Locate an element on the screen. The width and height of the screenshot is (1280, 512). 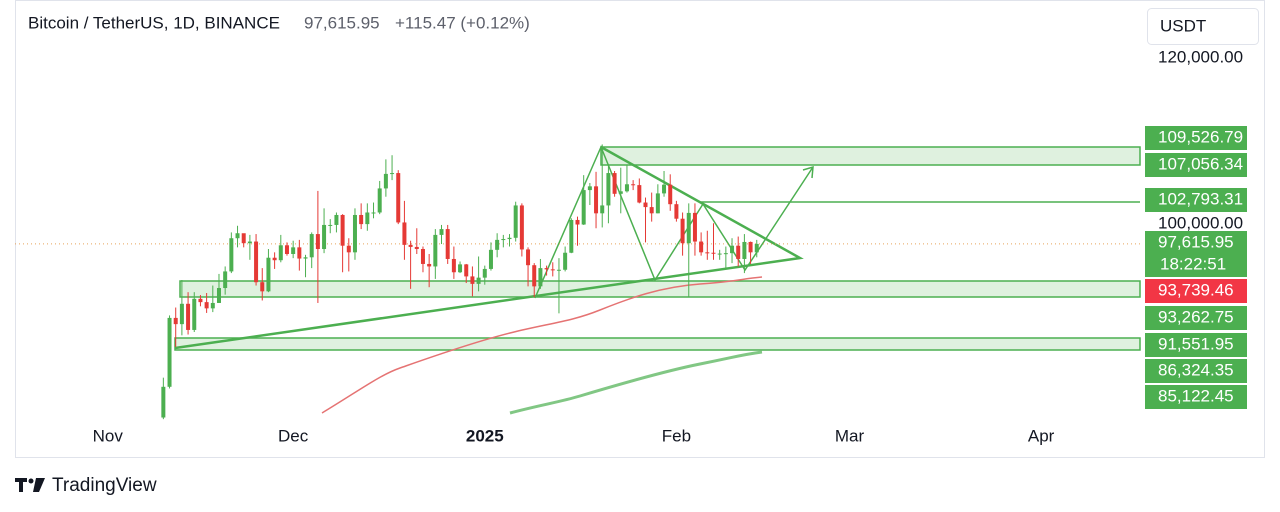
symbol: Bitcoin / TetherUS, 1D, BINANCE is located at coordinates (154, 22).